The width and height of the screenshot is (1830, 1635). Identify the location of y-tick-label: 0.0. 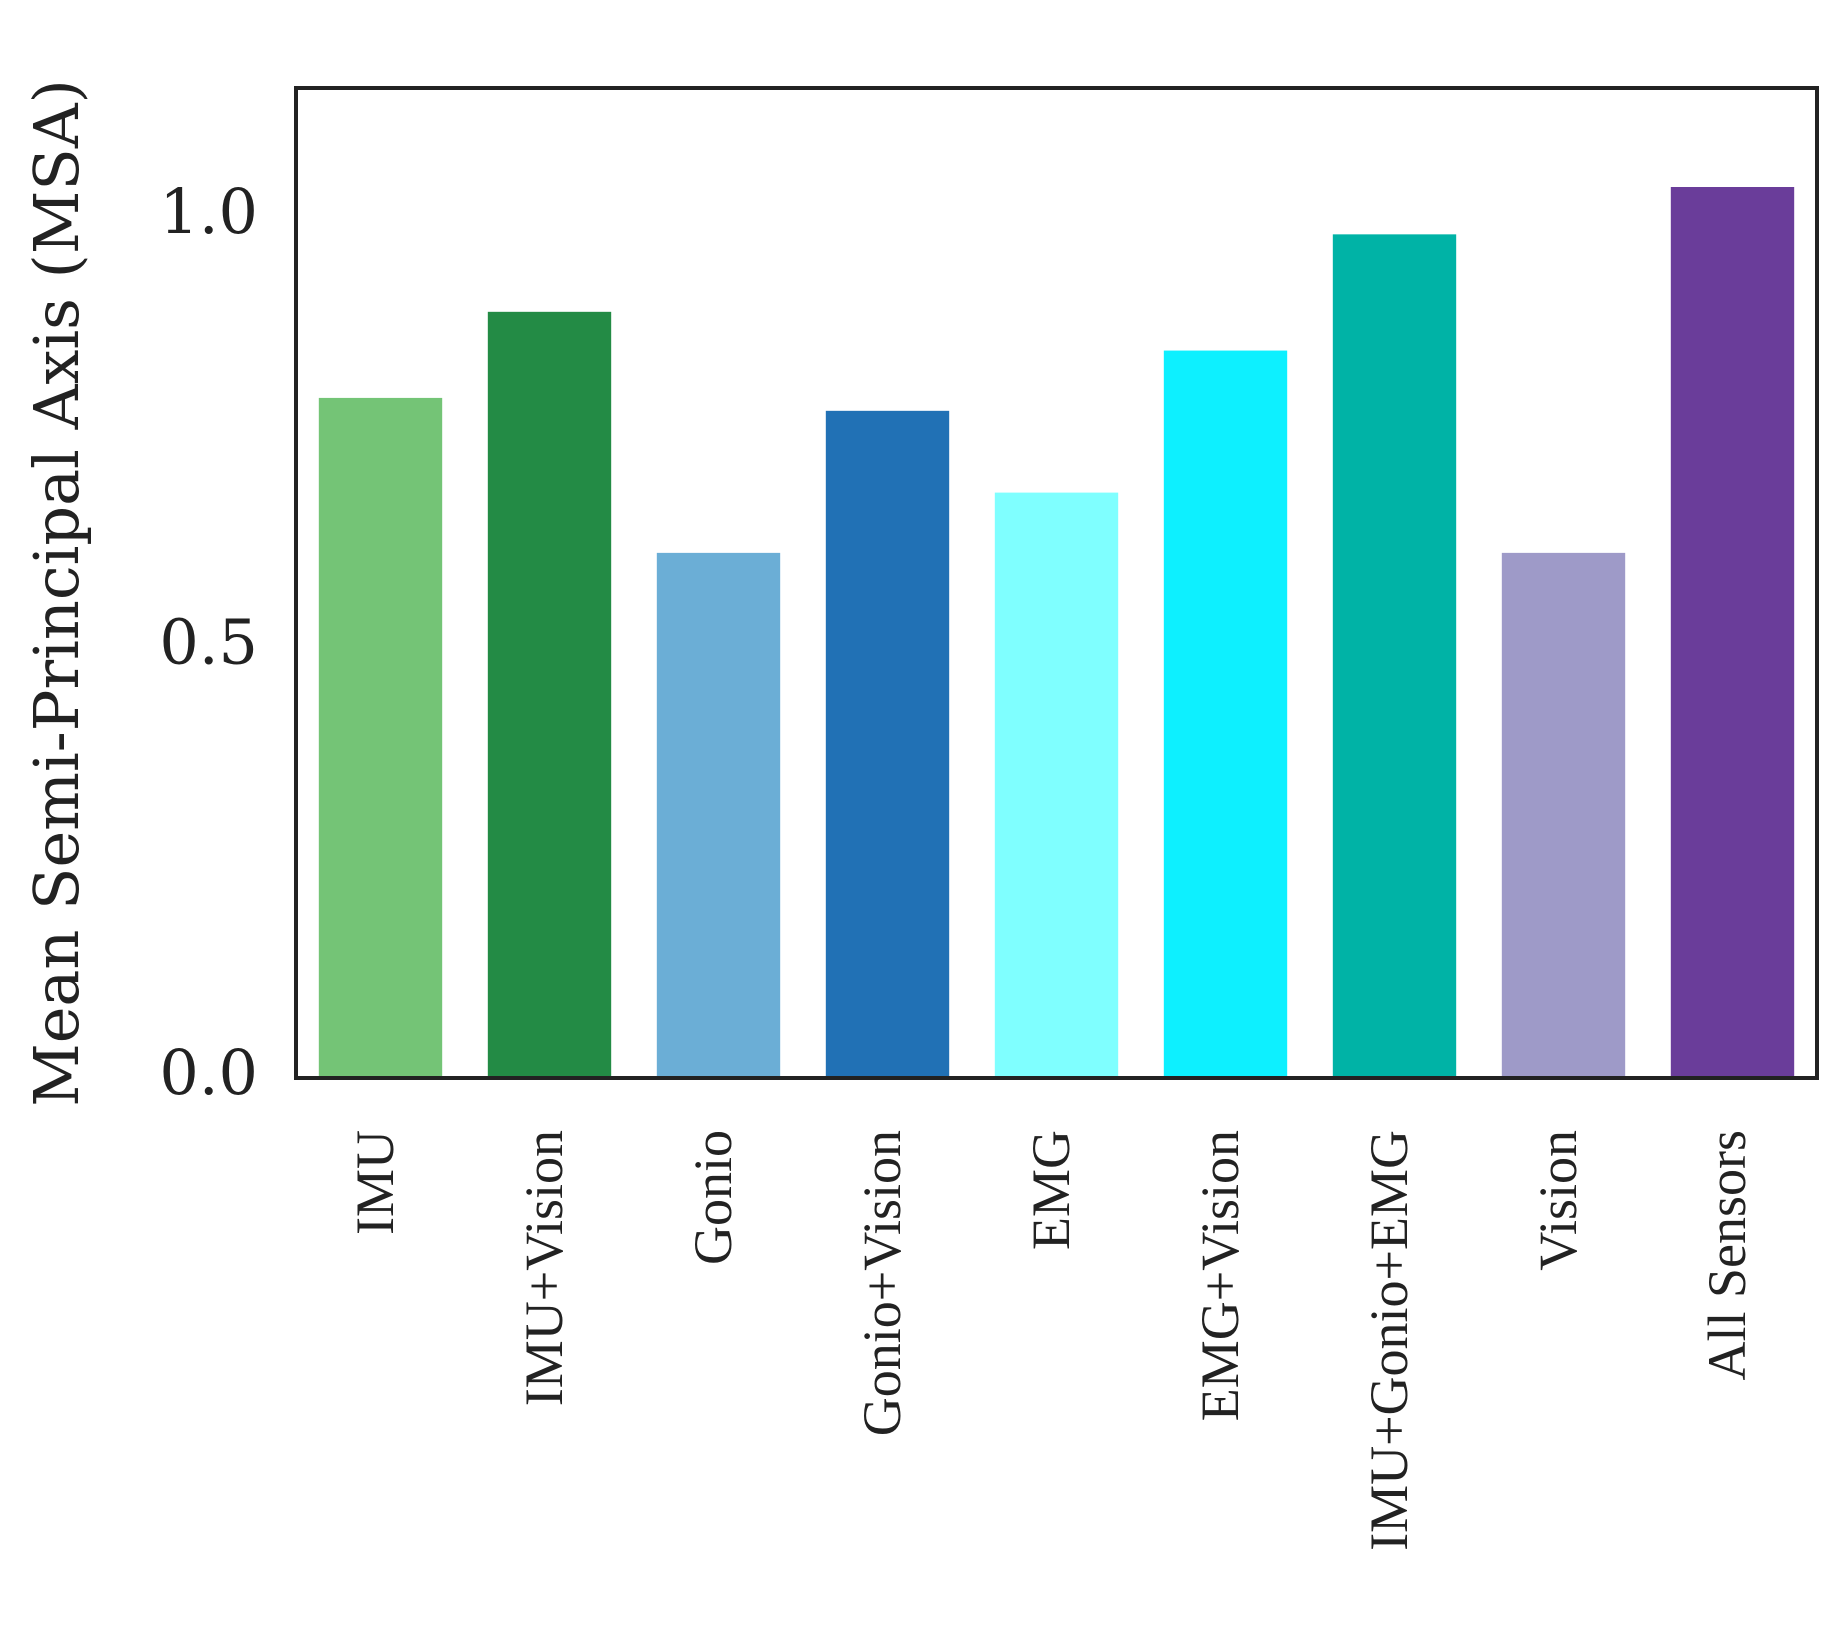
(208, 1072).